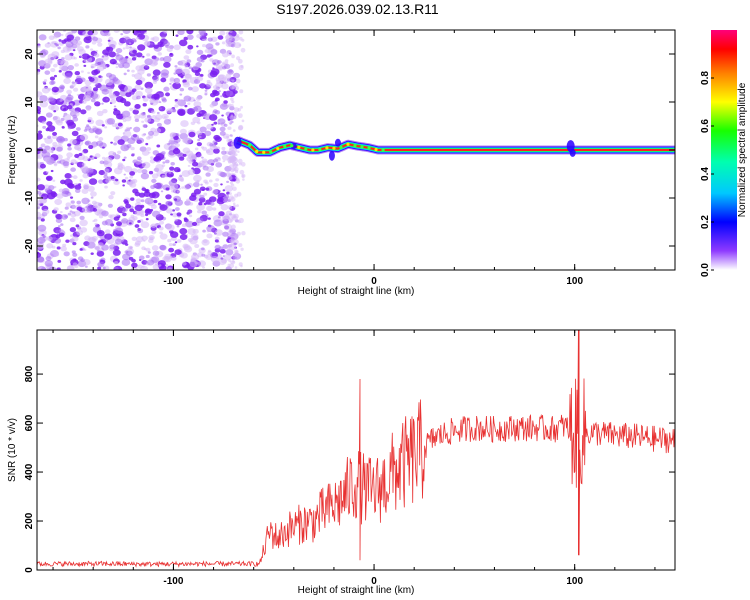 The width and height of the screenshot is (750, 600). Describe the element at coordinates (29, 471) in the screenshot. I see `y-tick-label: 400` at that location.